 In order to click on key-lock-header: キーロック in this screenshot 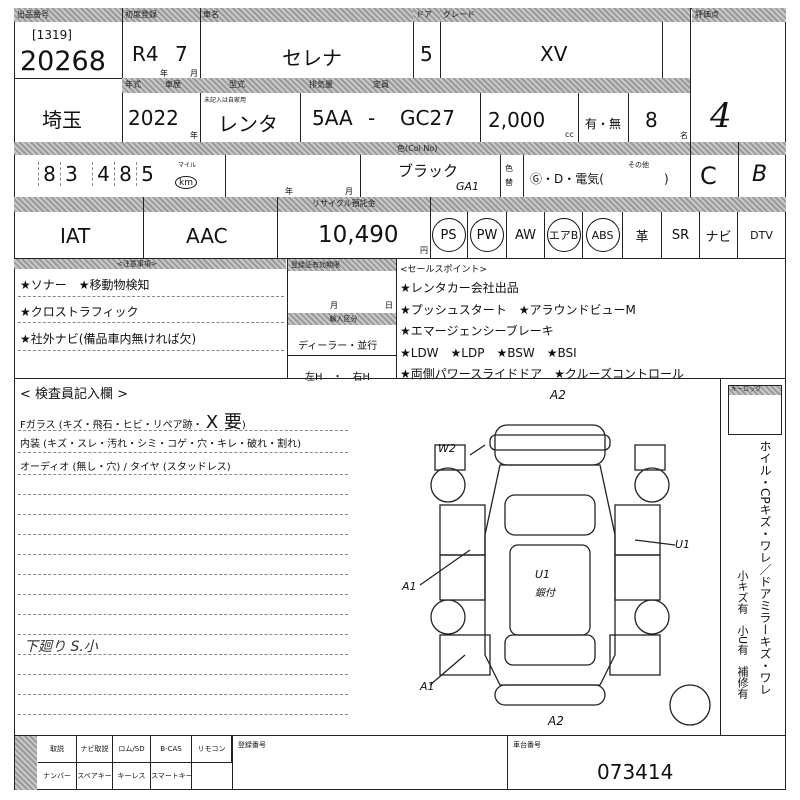, I will do `click(755, 390)`.